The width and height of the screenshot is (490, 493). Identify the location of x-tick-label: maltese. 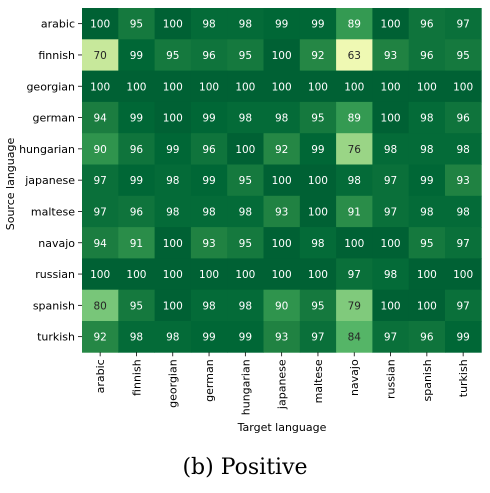
(318, 381).